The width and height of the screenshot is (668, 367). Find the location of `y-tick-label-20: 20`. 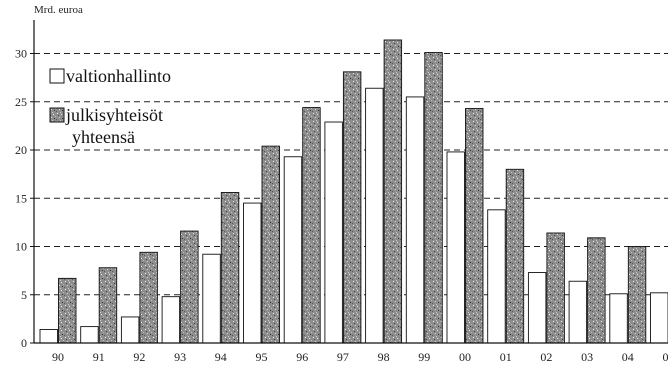

y-tick-label-20: 20 is located at coordinates (21, 150).